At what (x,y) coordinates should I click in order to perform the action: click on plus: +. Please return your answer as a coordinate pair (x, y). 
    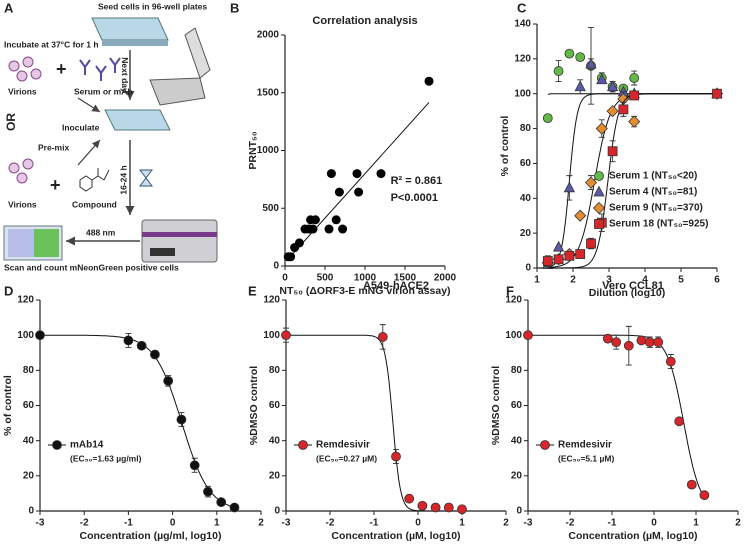
    Looking at the image, I should click on (55, 185).